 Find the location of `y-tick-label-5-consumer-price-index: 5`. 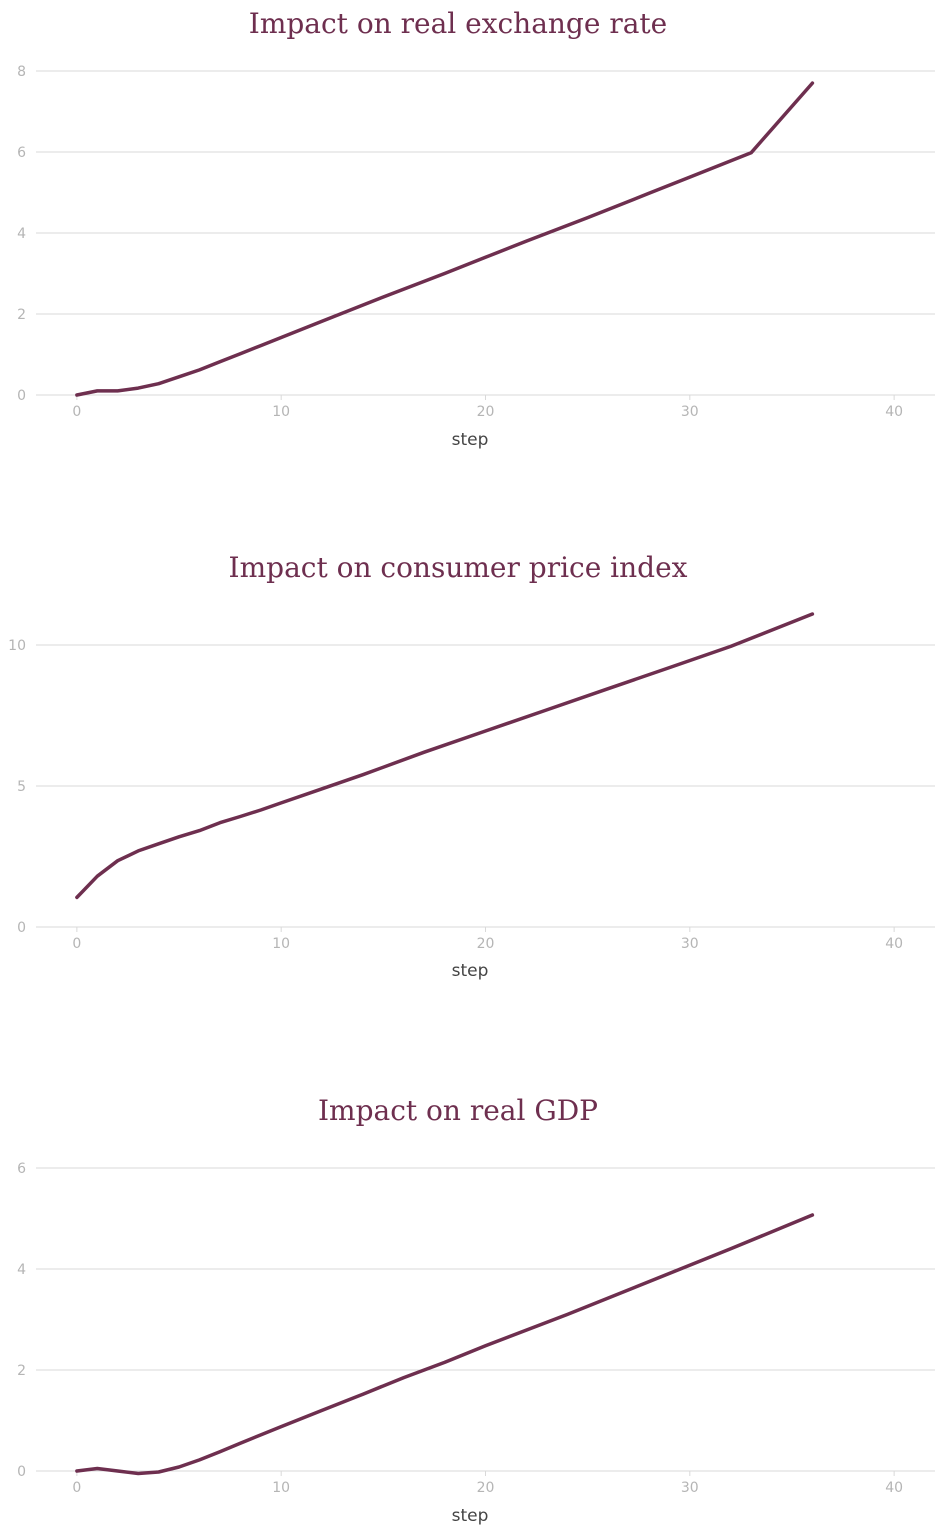

y-tick-label-5-consumer-price-index: 5 is located at coordinates (21, 787).